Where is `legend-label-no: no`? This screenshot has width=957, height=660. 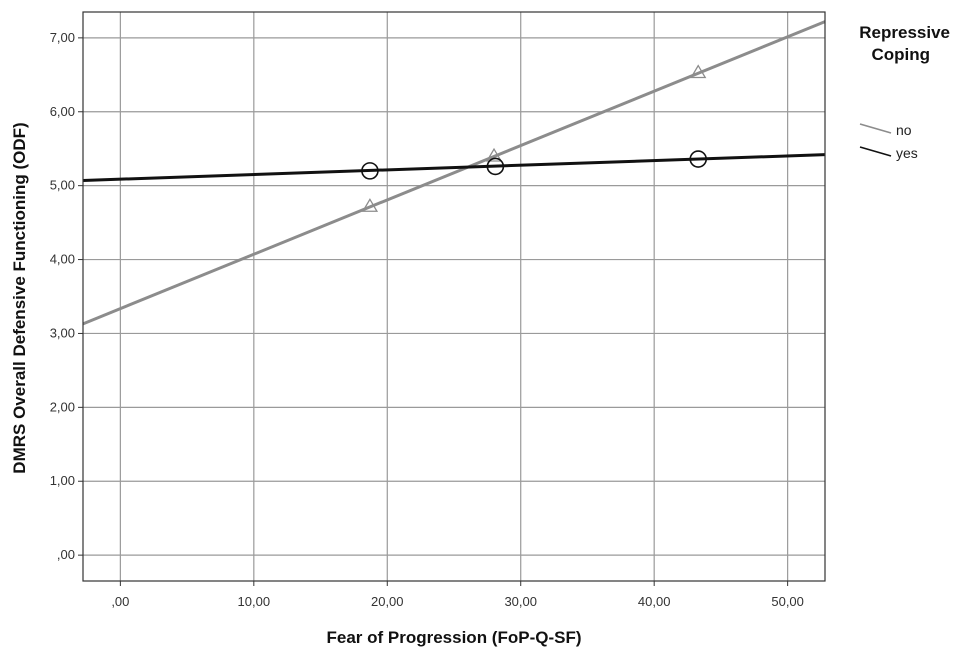 legend-label-no: no is located at coordinates (904, 130).